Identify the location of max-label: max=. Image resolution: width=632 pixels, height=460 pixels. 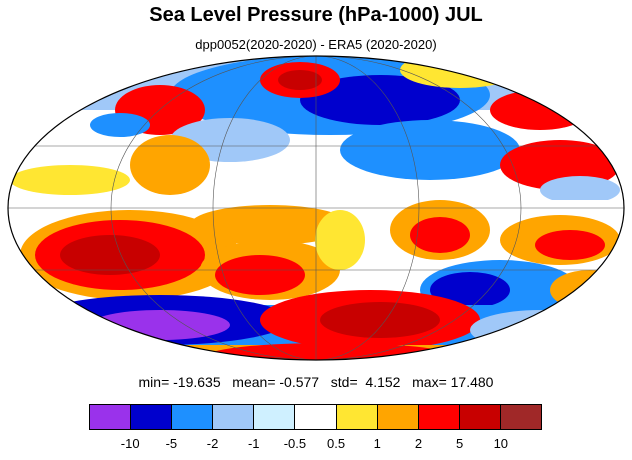
(429, 382).